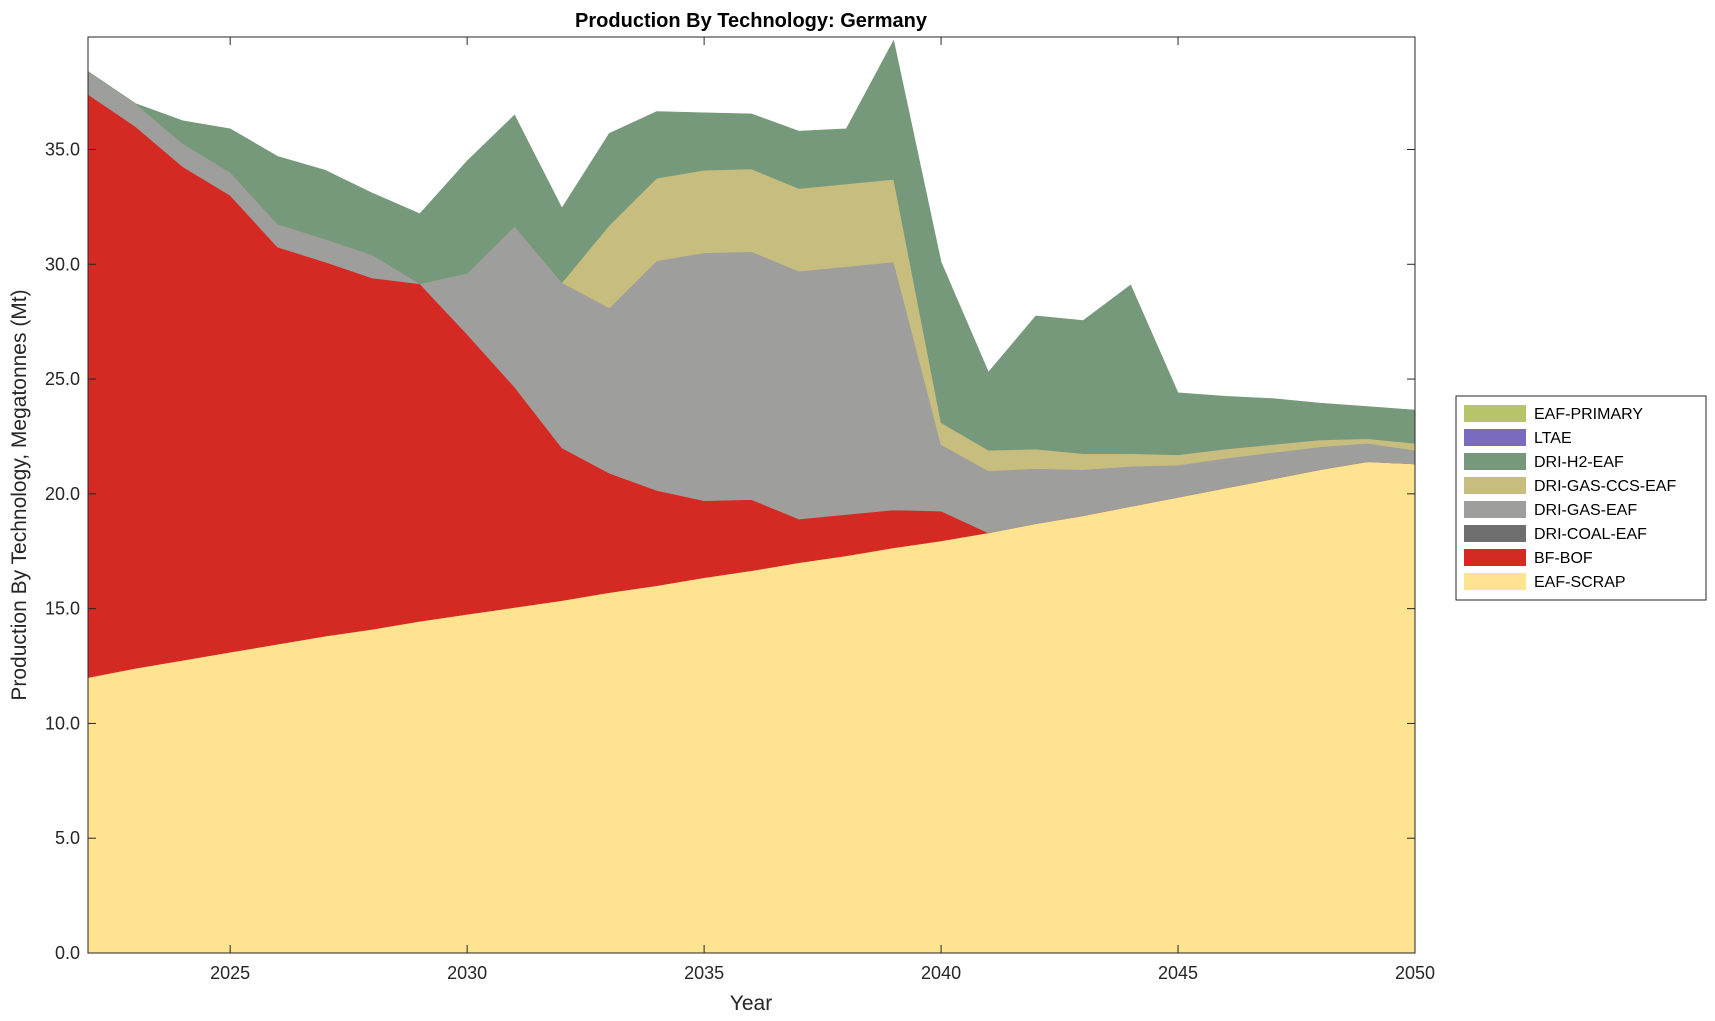  Describe the element at coordinates (1563, 558) in the screenshot. I see `legend-label-bf-bof: BF-BOF` at that location.